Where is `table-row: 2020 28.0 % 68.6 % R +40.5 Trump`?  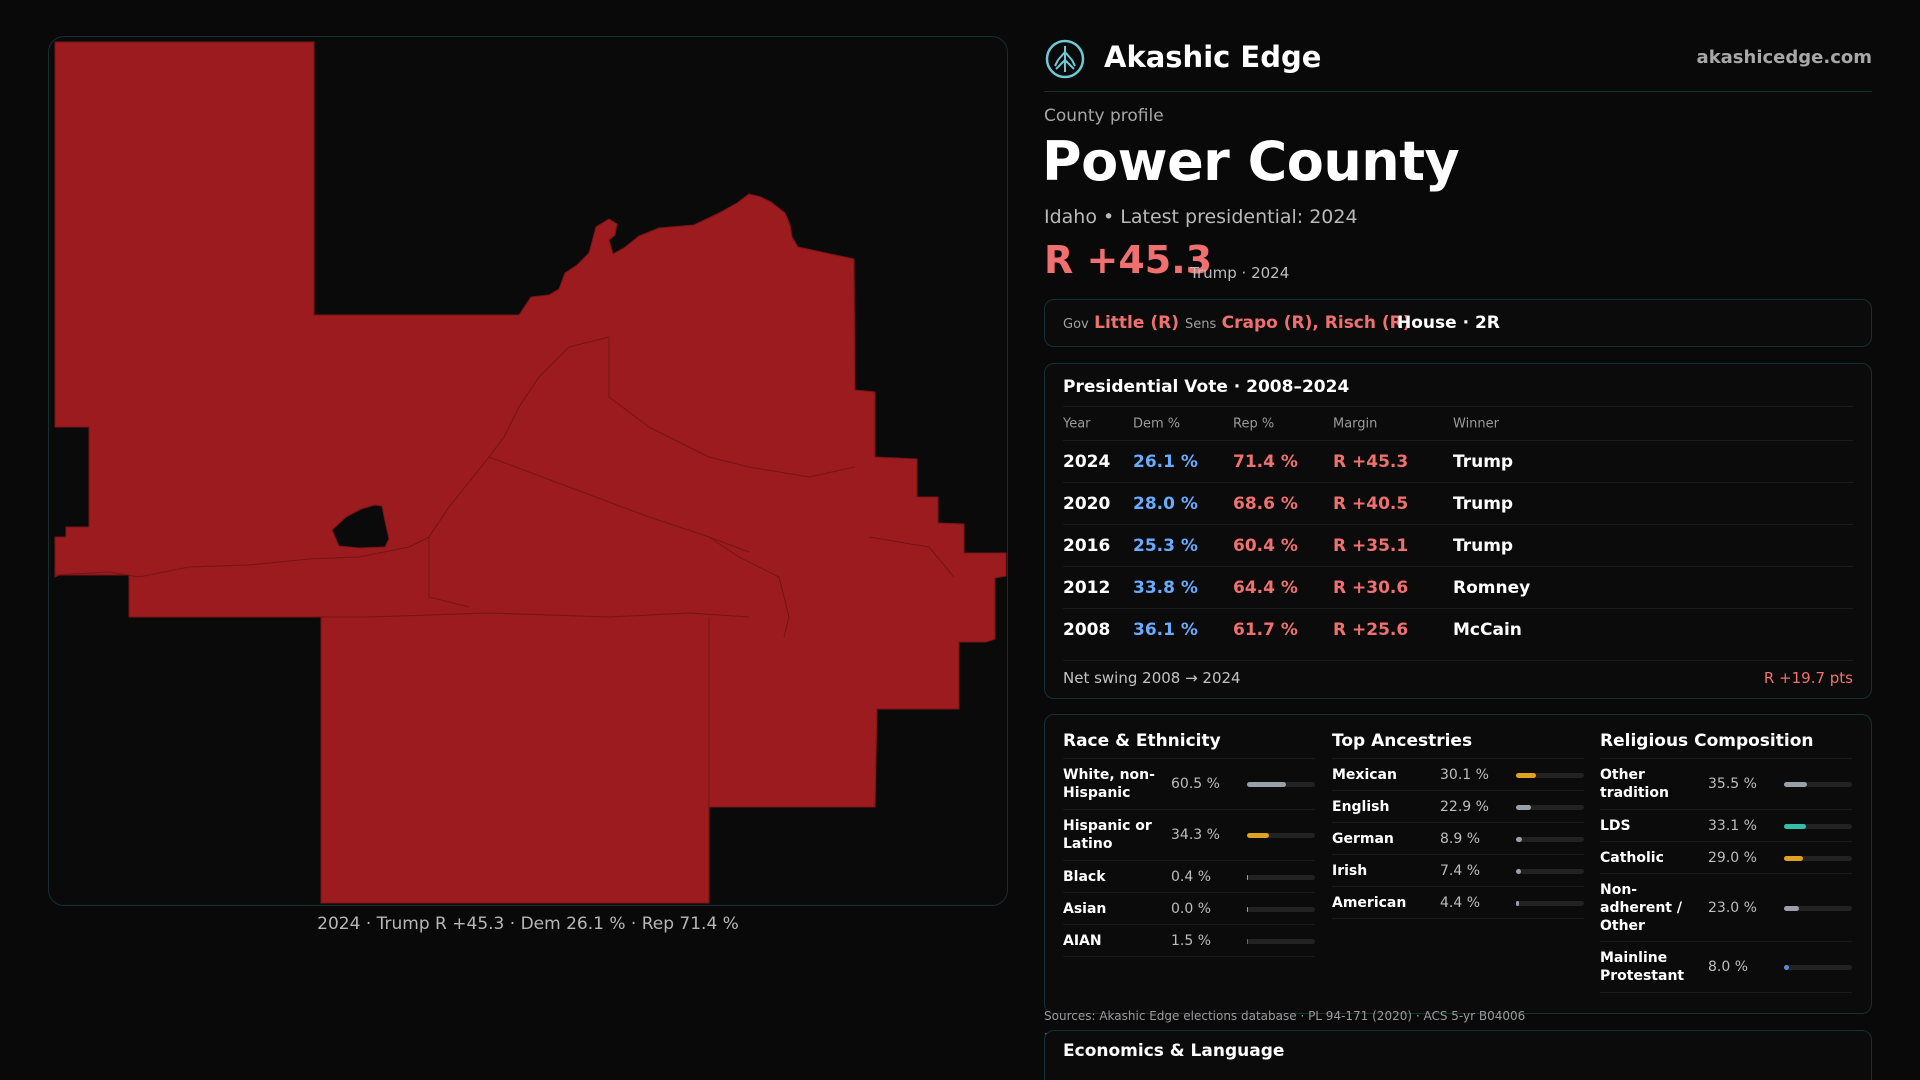 table-row: 2020 28.0 % 68.6 % R +40.5 Trump is located at coordinates (1458, 503).